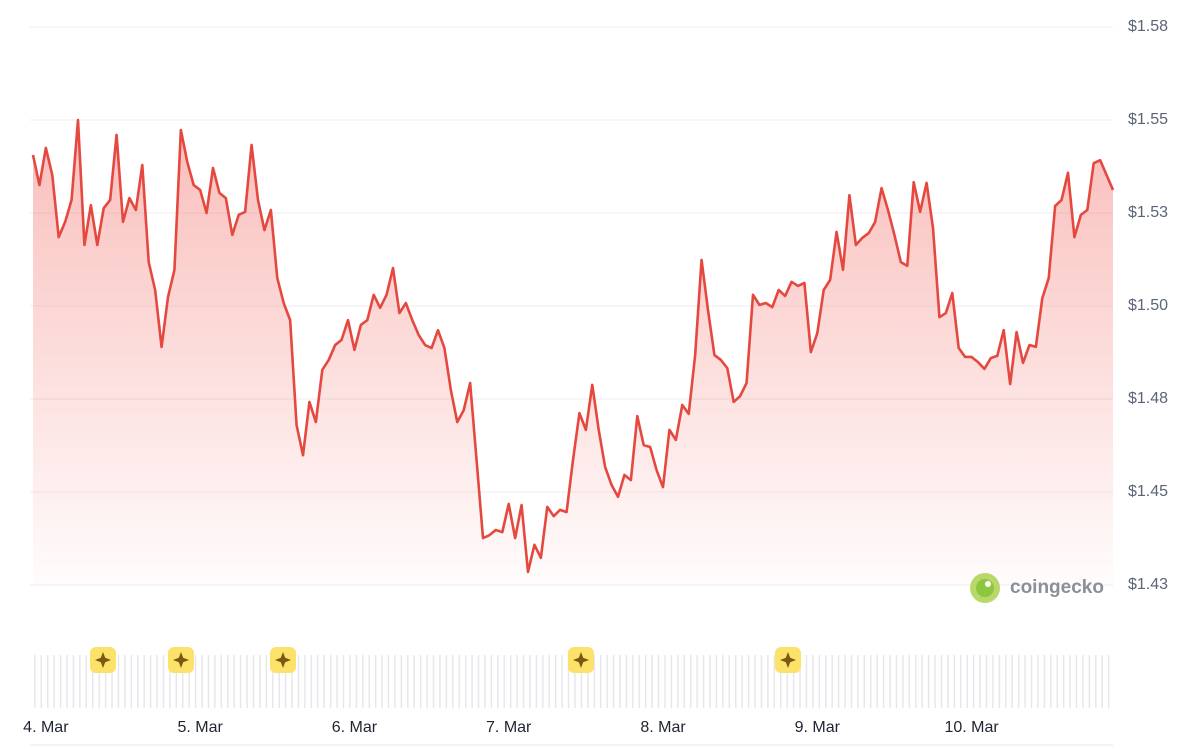 The width and height of the screenshot is (1200, 750). Describe the element at coordinates (818, 727) in the screenshot. I see `x-tick-label: 9. Mar` at that location.